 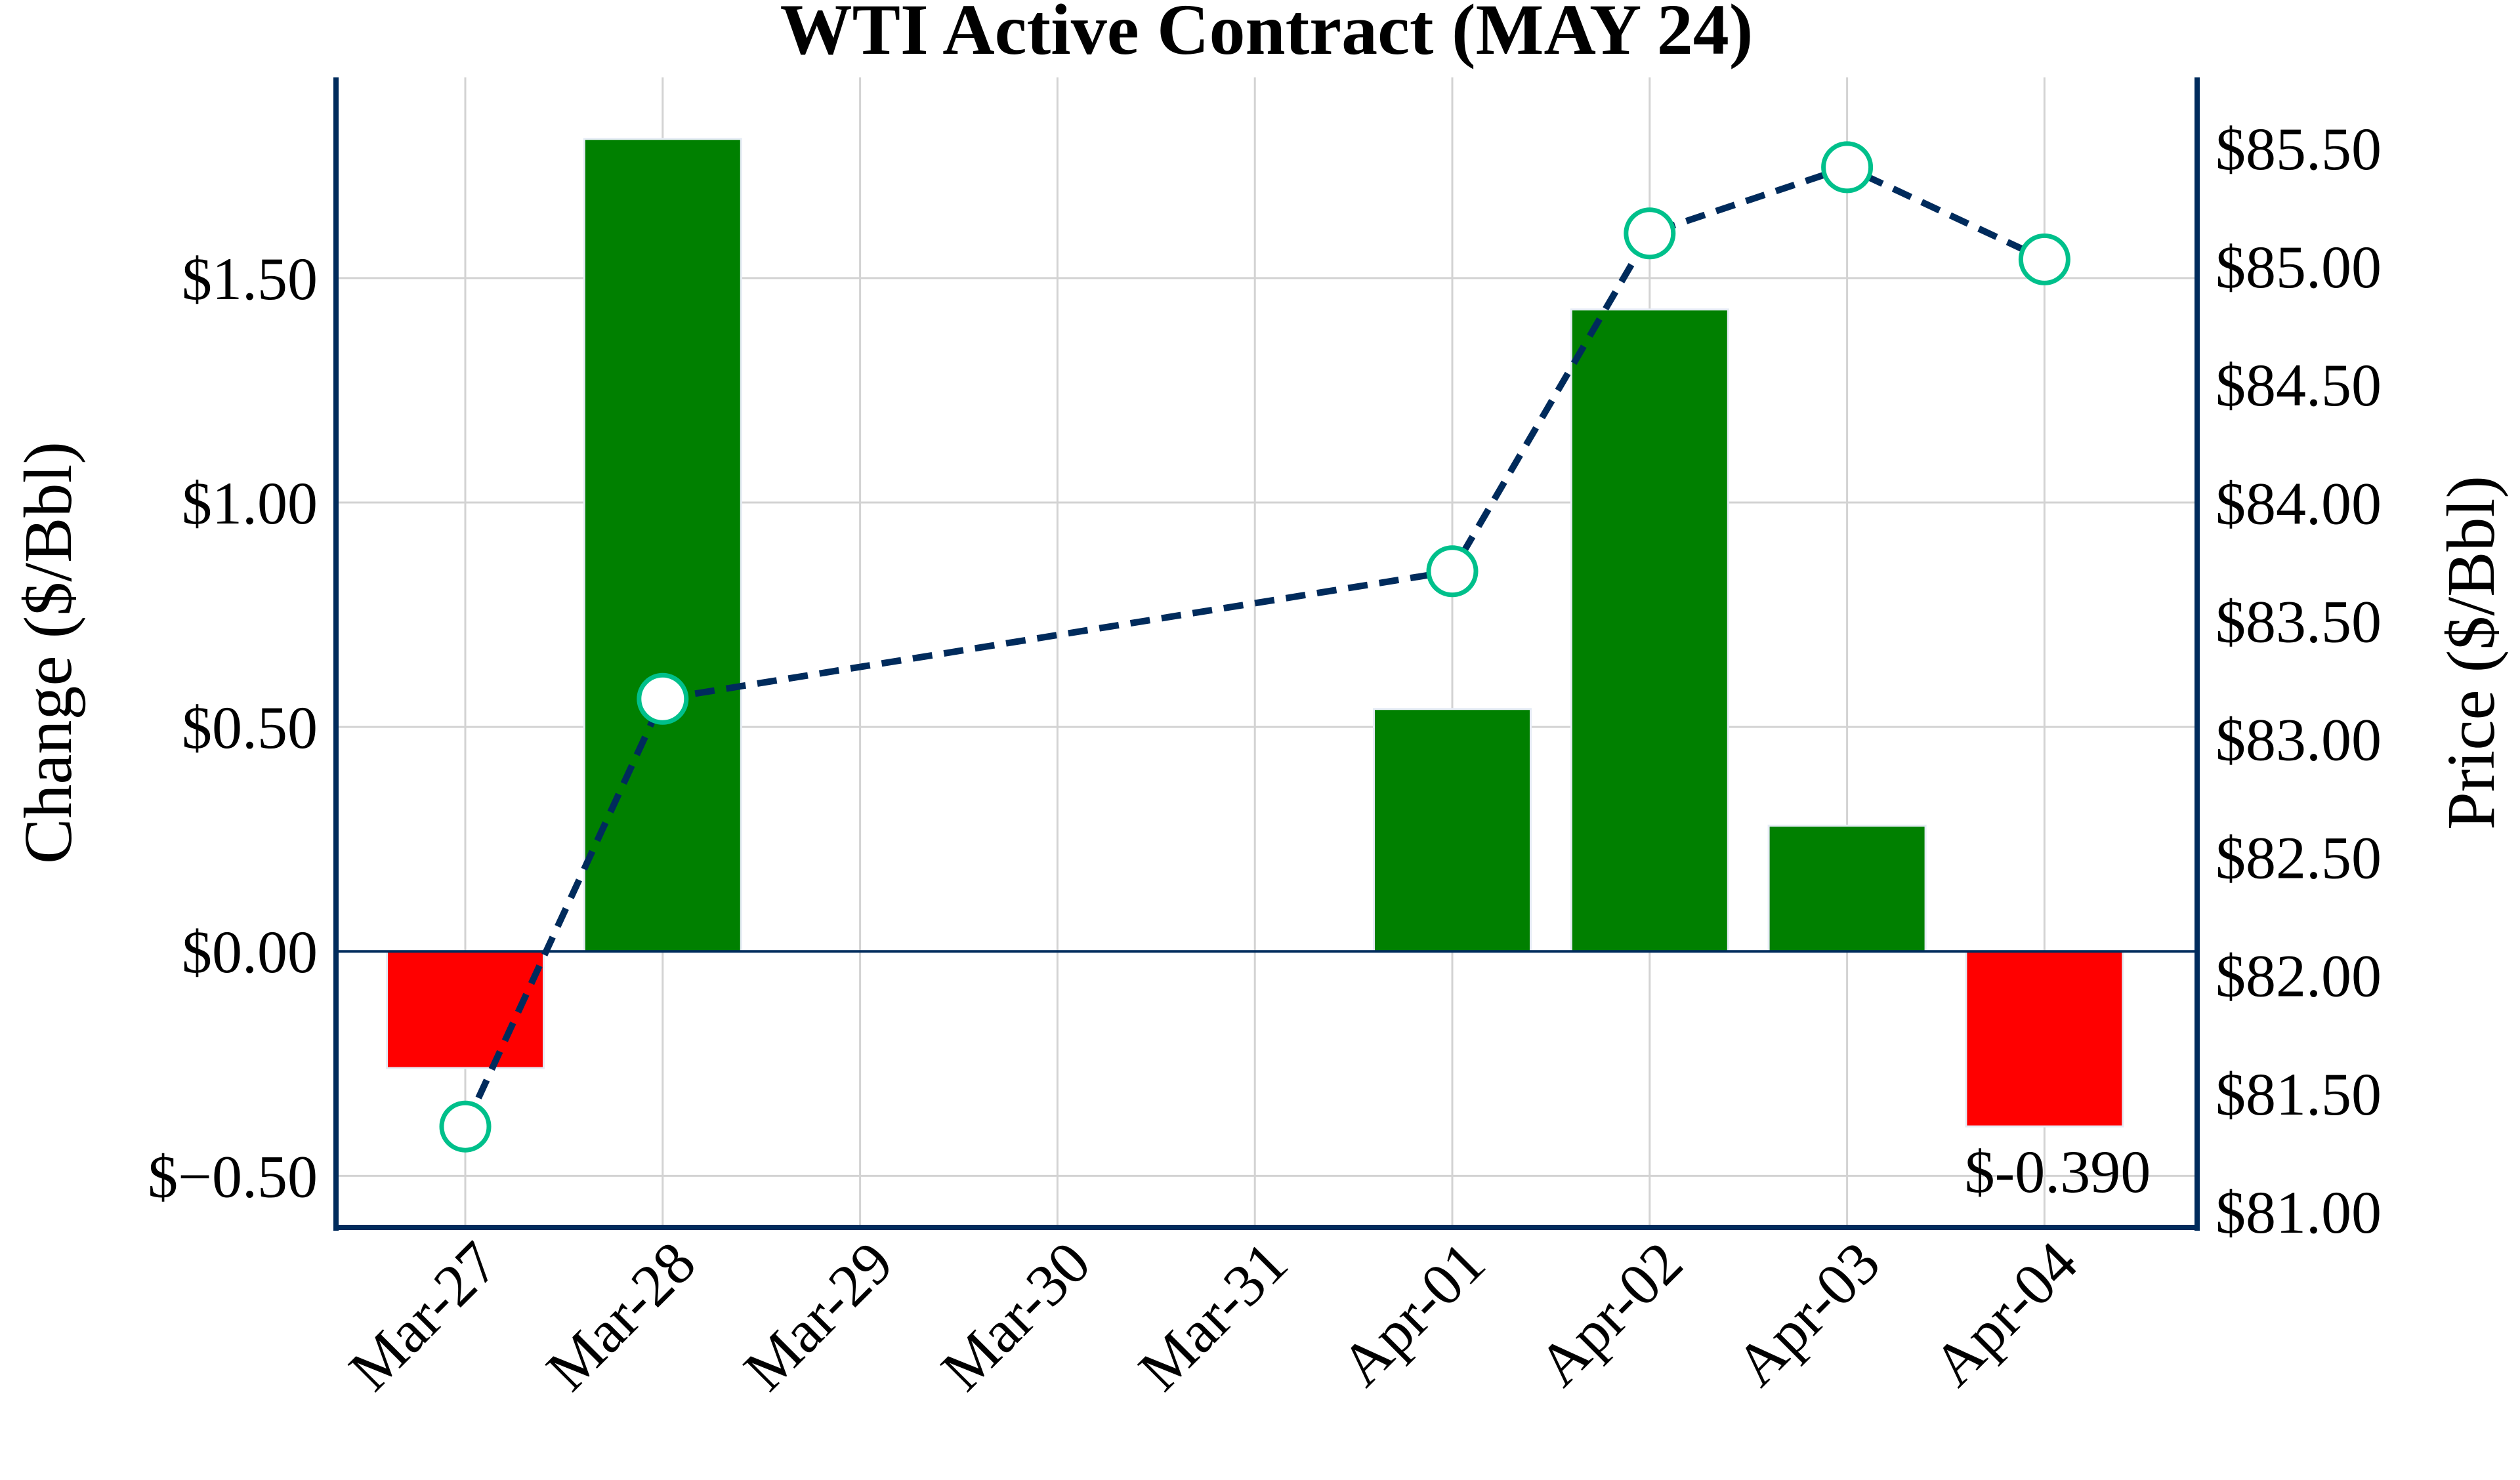 I want to click on right-tick-label: $82.50, so click(x=2299, y=858).